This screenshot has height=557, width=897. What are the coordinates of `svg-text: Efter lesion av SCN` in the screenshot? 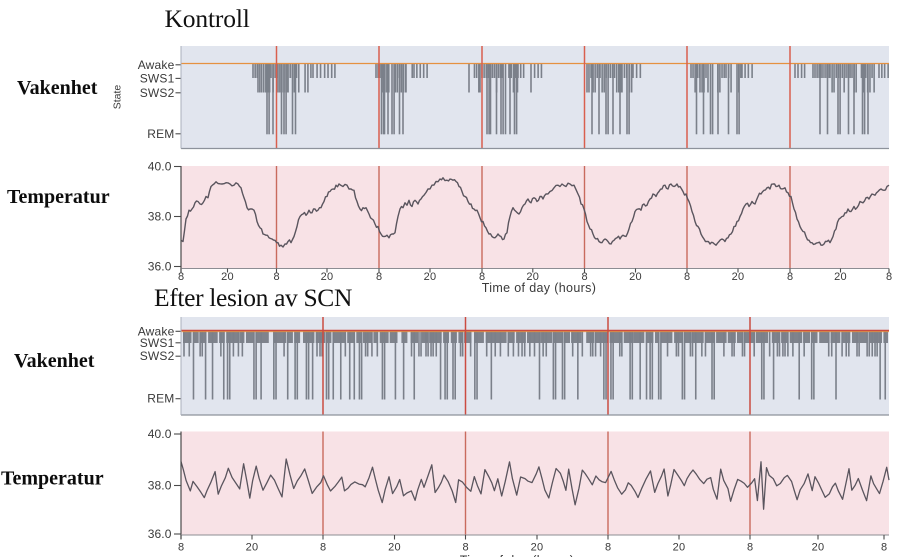 It's located at (253, 297).